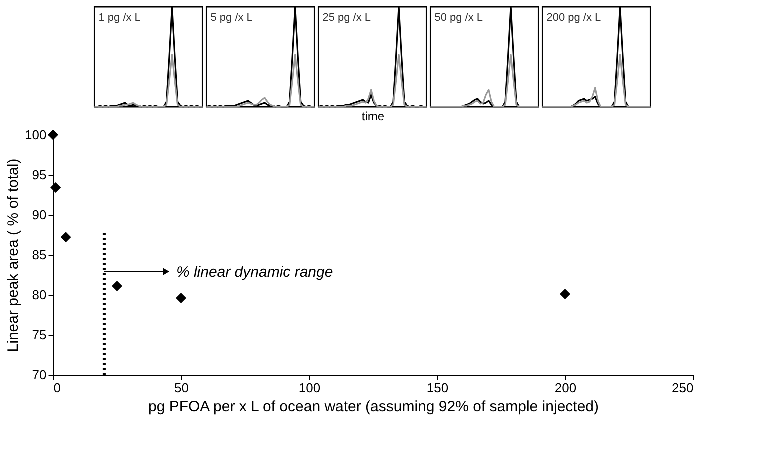  I want to click on y-tick-label: 70, so click(39, 375).